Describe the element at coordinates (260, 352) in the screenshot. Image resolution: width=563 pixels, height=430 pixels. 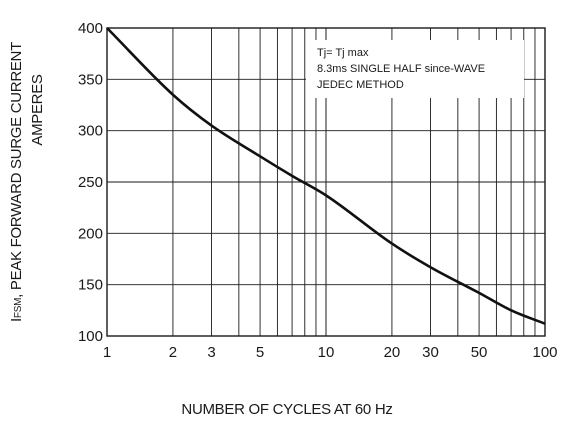
I see `x-tick-label: 5` at that location.